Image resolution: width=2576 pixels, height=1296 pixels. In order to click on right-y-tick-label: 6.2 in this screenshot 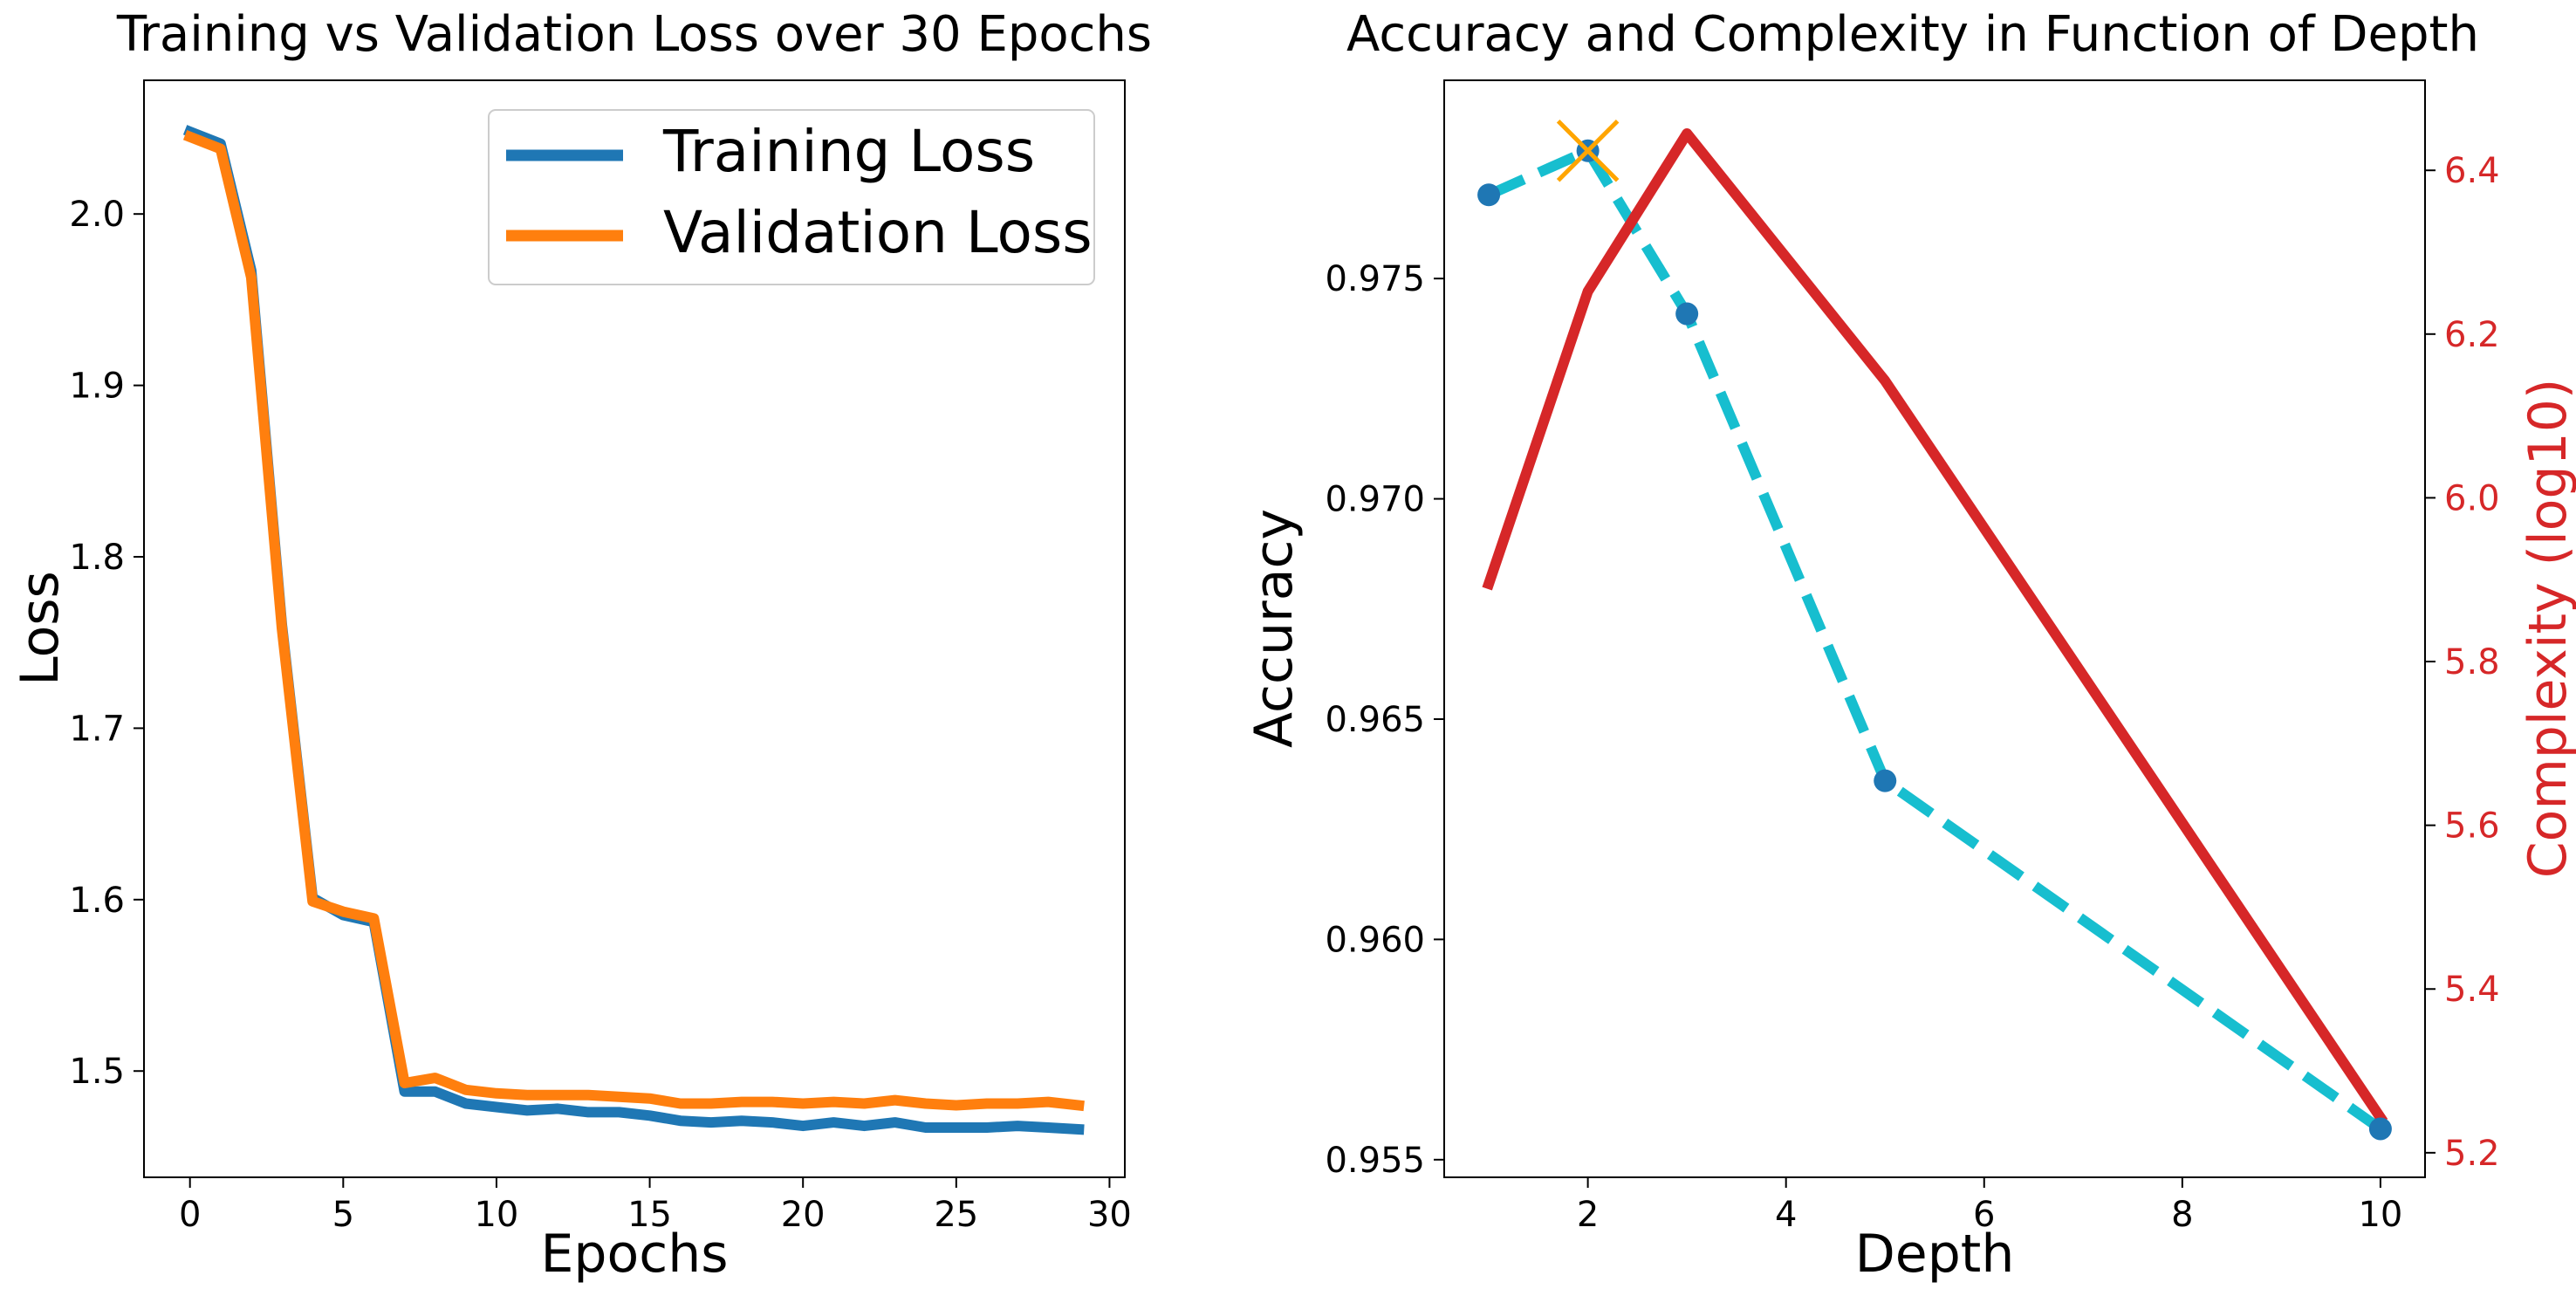, I will do `click(2472, 335)`.